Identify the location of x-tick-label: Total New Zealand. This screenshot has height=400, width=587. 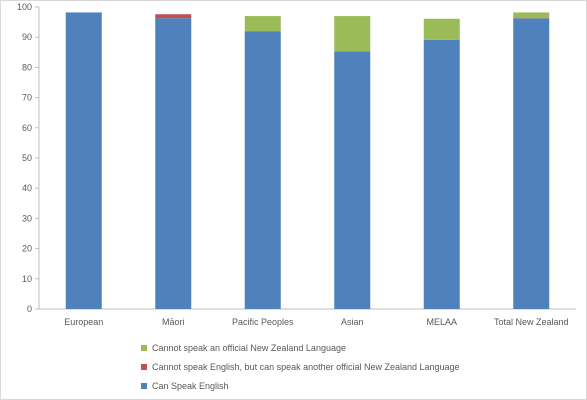
(531, 322).